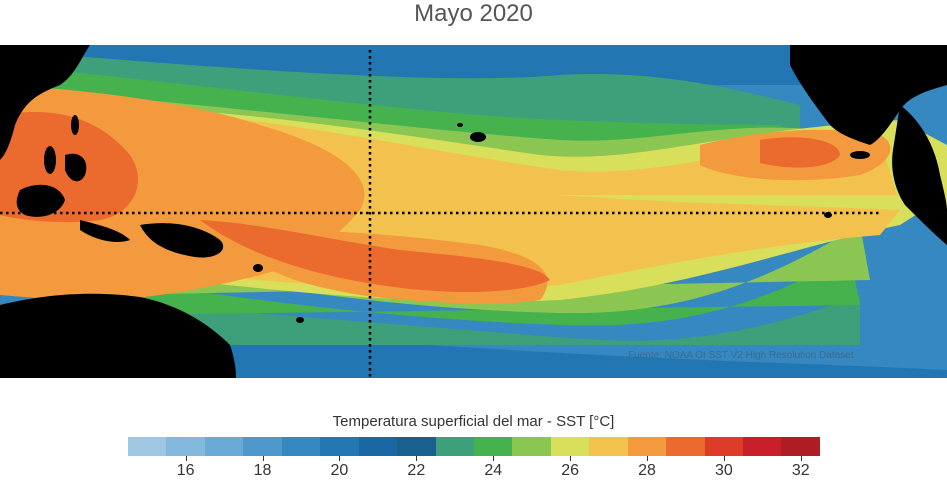 The image size is (947, 480). What do you see at coordinates (375, 256) in the screenshot?
I see `sst-band-red-central` at bounding box center [375, 256].